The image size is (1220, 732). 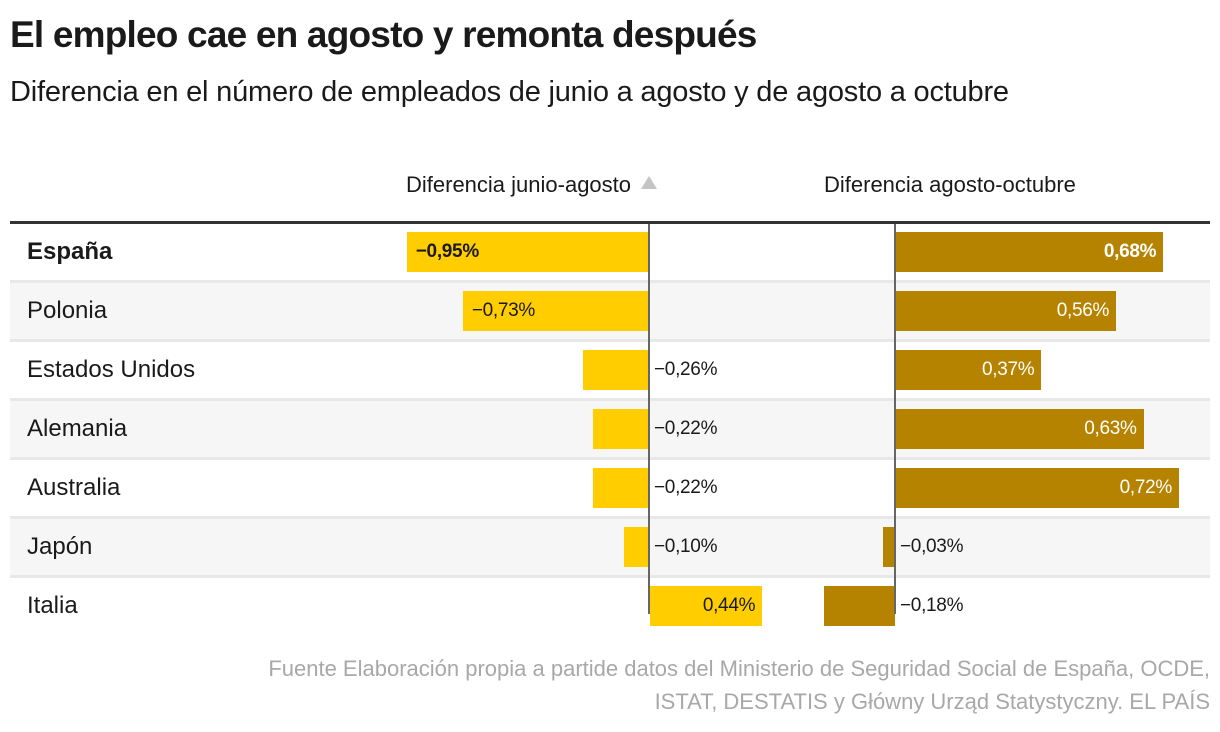 I want to click on table-row: Italia, so click(x=610, y=606).